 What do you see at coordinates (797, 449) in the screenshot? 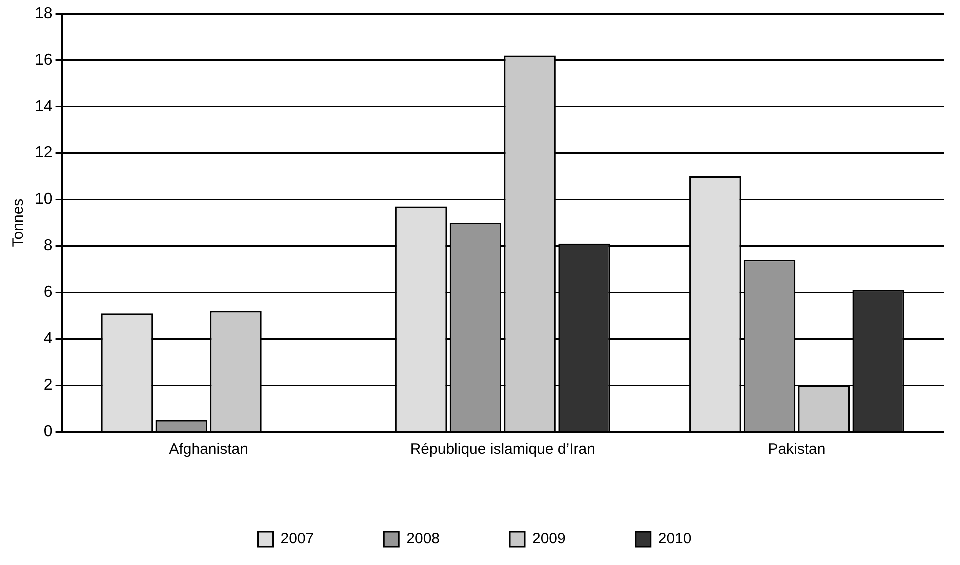
I see `x-tick-label: Pakistan` at bounding box center [797, 449].